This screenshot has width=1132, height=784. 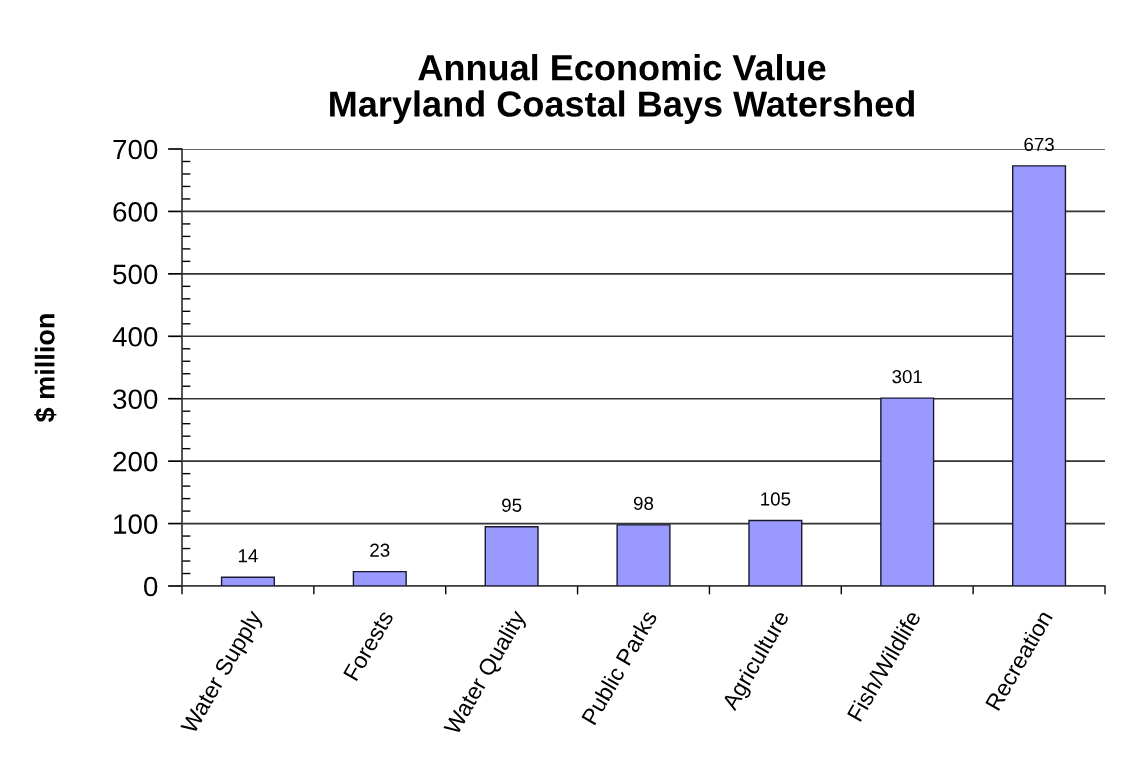 What do you see at coordinates (135, 274) in the screenshot?
I see `y-tick-label: 500` at bounding box center [135, 274].